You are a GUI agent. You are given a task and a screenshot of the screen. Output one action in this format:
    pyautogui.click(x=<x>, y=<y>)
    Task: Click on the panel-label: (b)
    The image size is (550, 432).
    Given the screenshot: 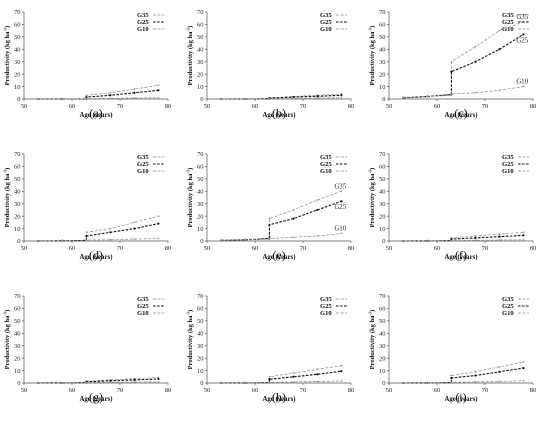 What is the action you would take?
    pyautogui.click(x=279, y=113)
    